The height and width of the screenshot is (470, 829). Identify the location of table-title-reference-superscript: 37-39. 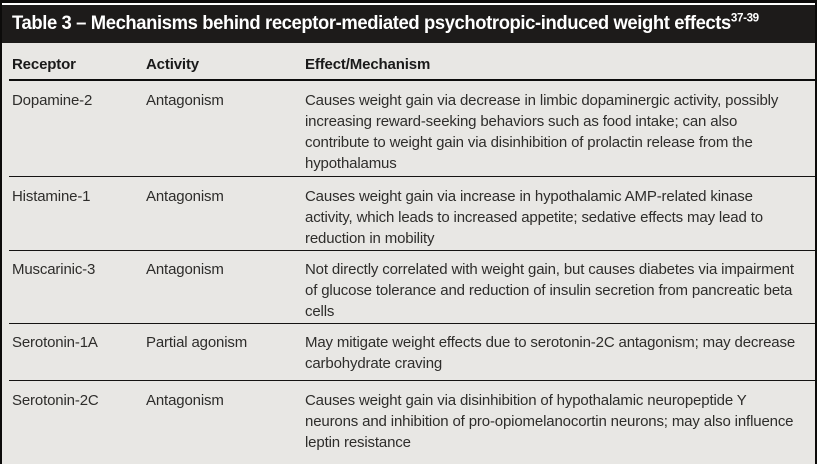
(744, 17).